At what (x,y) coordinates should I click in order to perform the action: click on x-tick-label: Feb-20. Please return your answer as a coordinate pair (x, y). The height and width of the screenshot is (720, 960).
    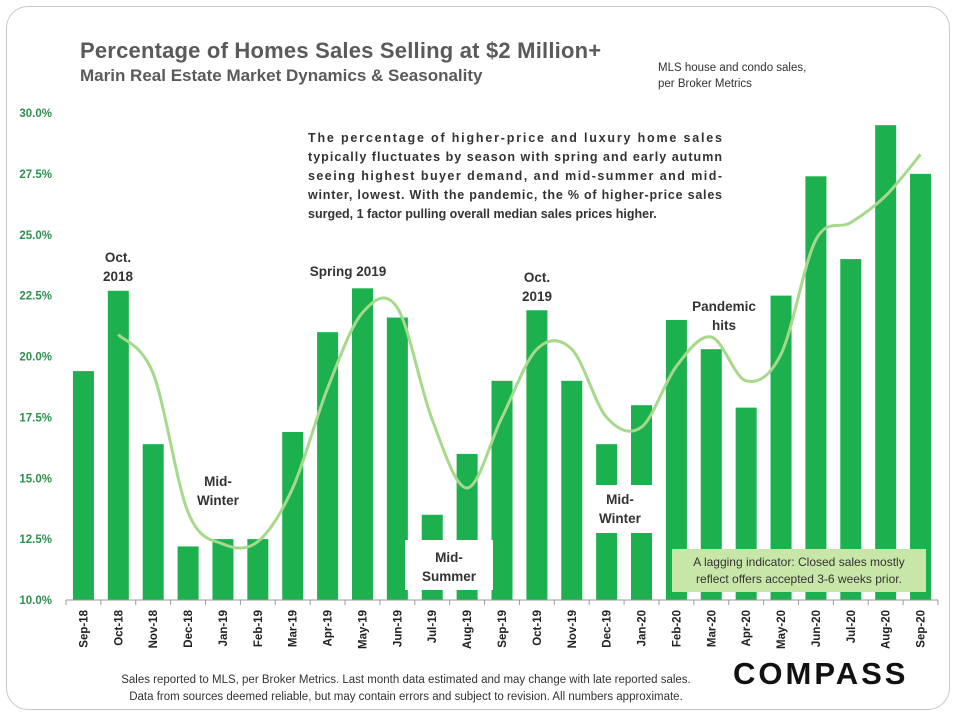
    Looking at the image, I should click on (677, 628).